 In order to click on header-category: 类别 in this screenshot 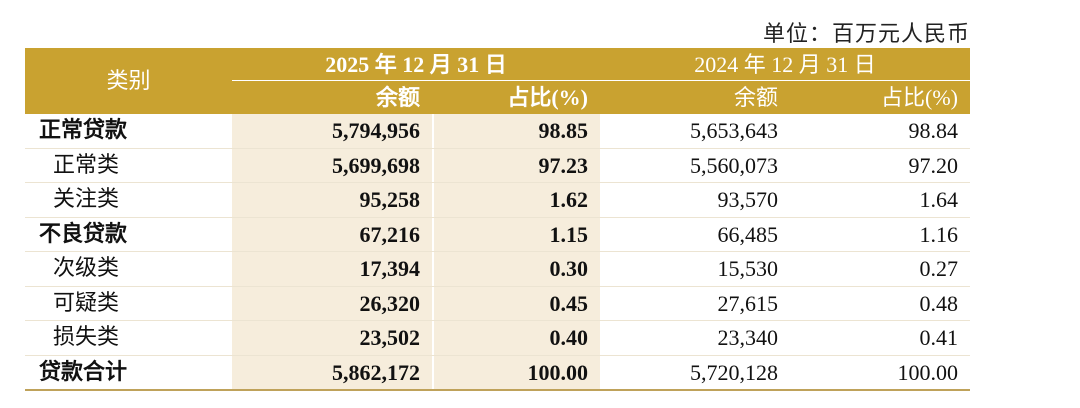, I will do `click(128, 81)`.